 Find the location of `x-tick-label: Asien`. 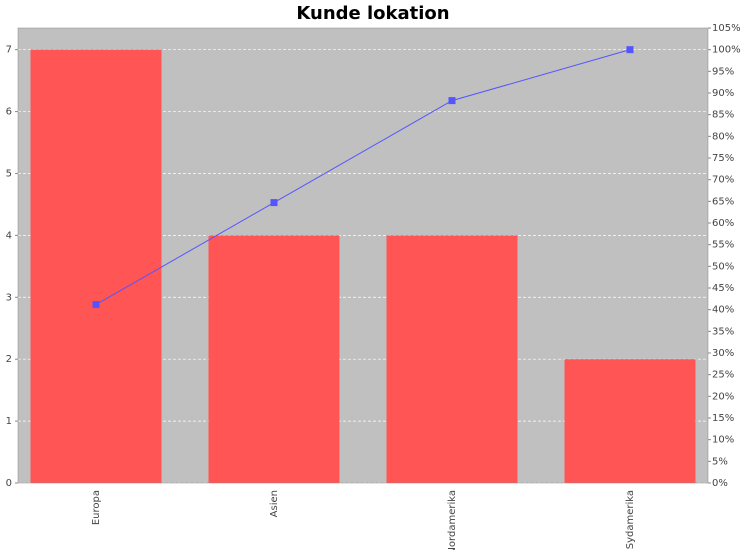

x-tick-label: Asien is located at coordinates (274, 503).